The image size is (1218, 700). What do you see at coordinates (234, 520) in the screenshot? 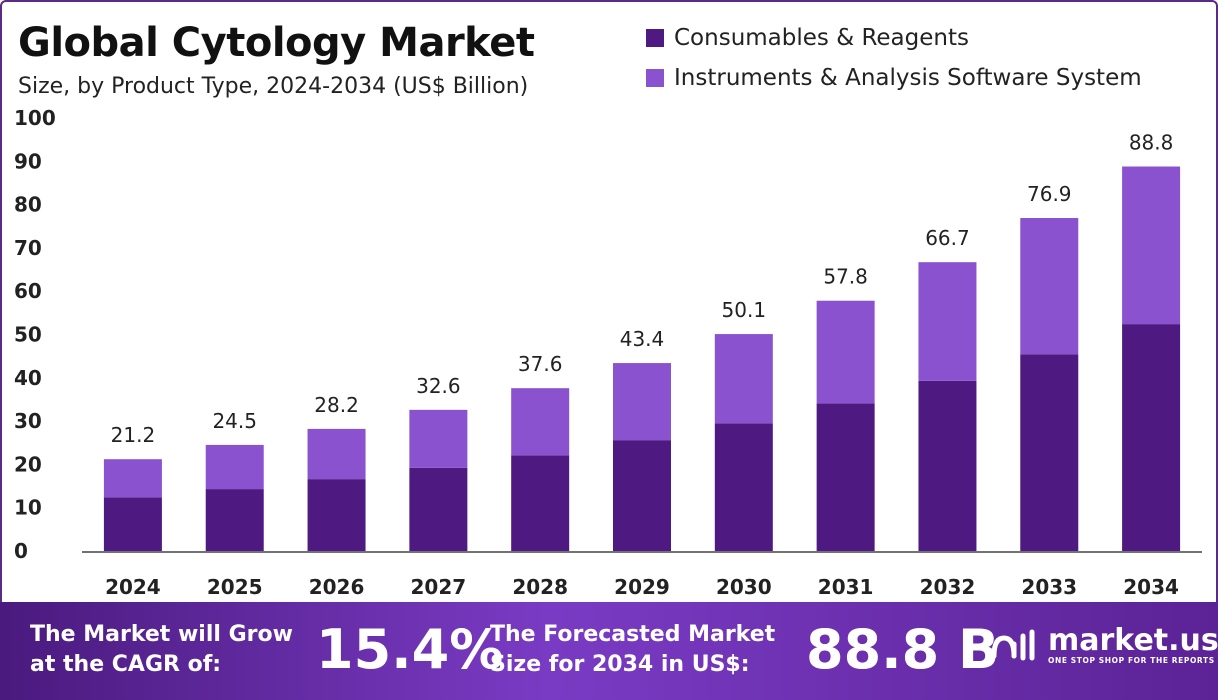
I see `bar-consumables-2025` at bounding box center [234, 520].